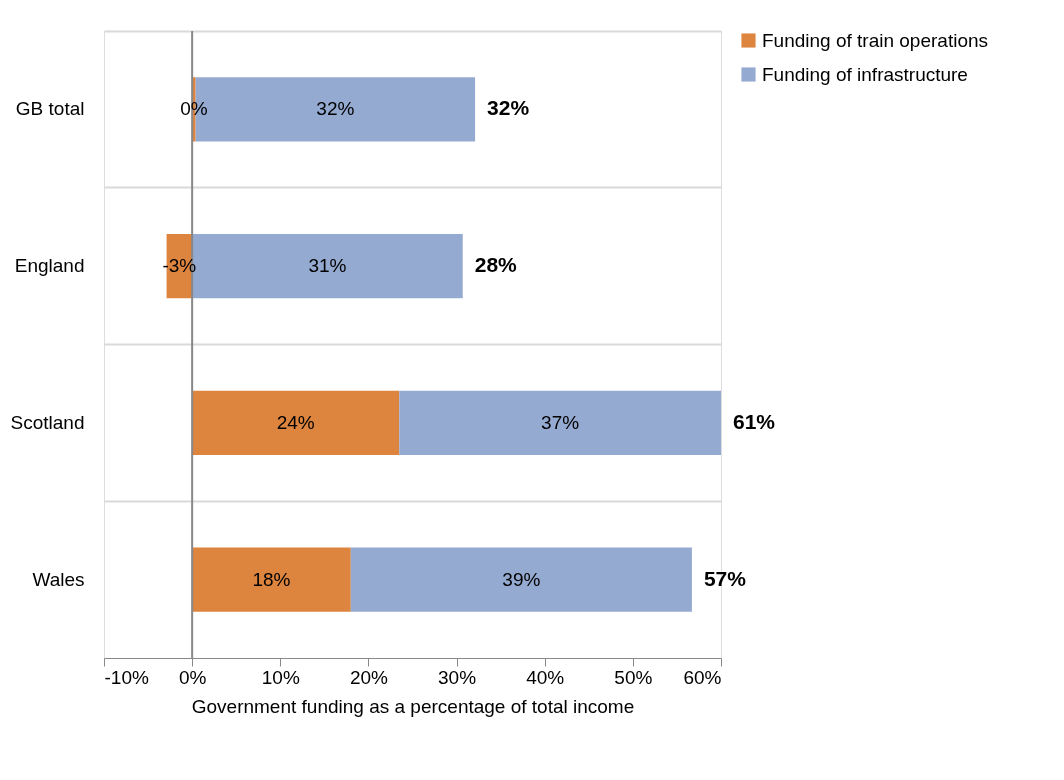  Describe the element at coordinates (280, 677) in the screenshot. I see `x-tick-label: 10%` at that location.